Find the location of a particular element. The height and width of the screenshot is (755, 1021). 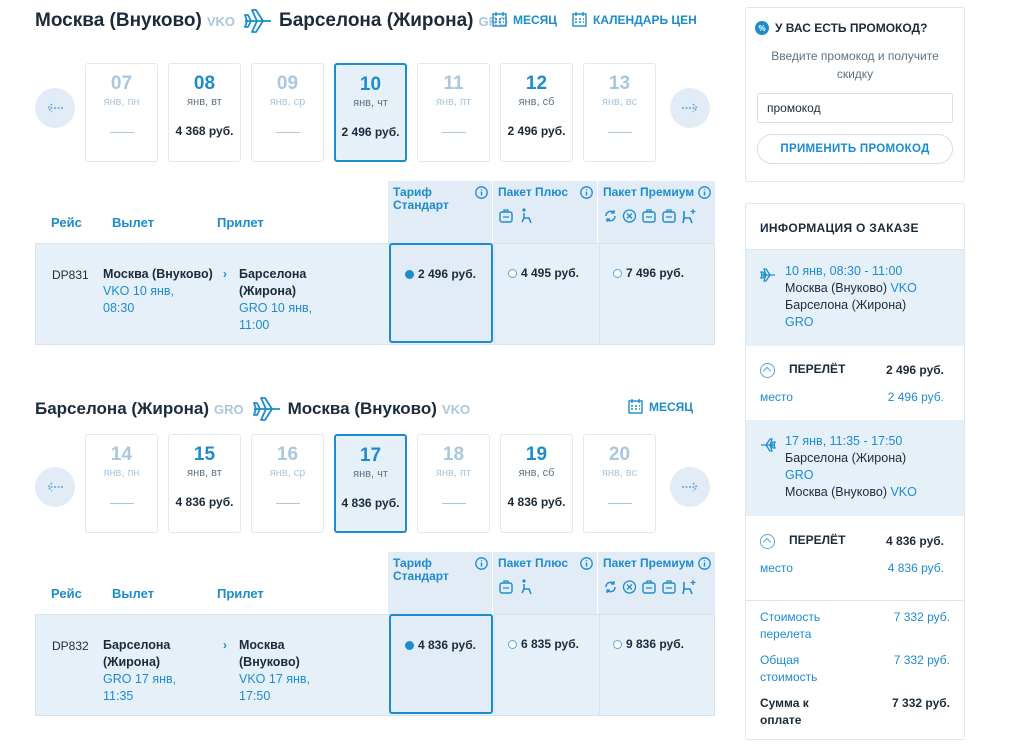

arrival-time: GRO 10 янв, 11:00 is located at coordinates (276, 316).